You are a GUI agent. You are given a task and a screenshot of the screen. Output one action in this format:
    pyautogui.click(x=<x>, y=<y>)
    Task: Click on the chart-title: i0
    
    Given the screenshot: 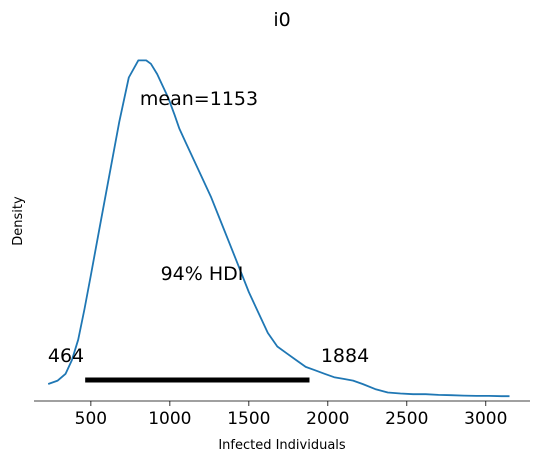 What is the action you would take?
    pyautogui.click(x=281, y=20)
    